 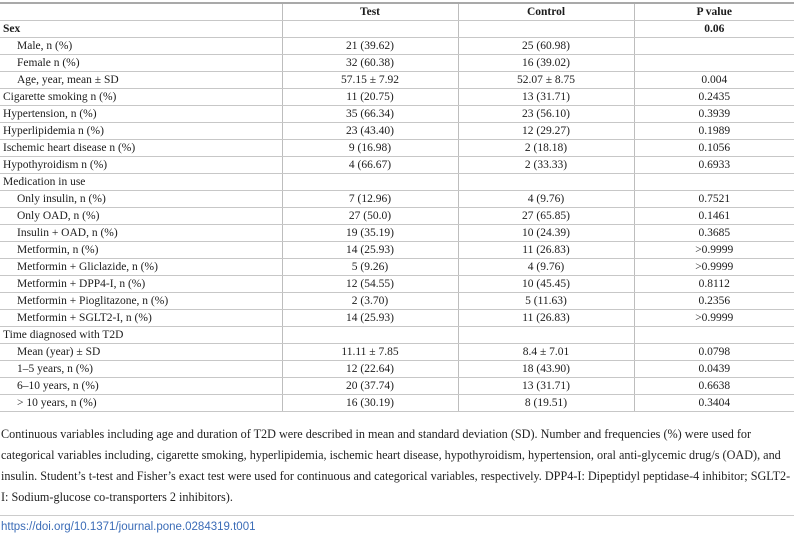 What do you see at coordinates (713, 80) in the screenshot?
I see `cell-pvalue: 0.004` at bounding box center [713, 80].